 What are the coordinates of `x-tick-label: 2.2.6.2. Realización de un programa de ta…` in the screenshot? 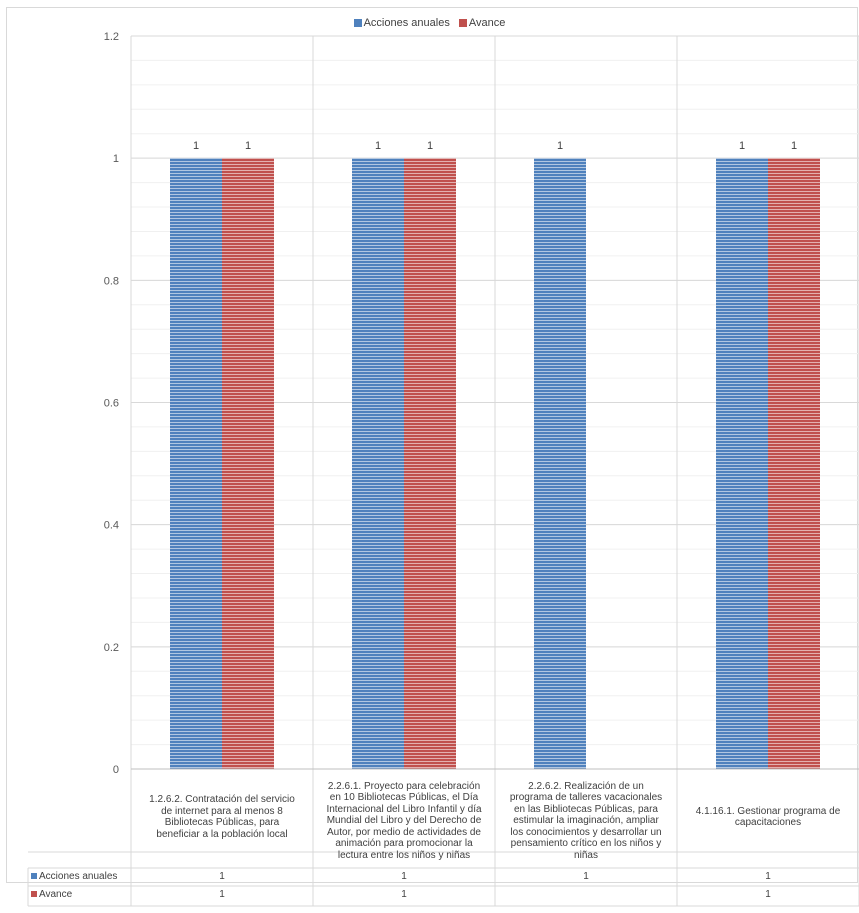 It's located at (586, 821).